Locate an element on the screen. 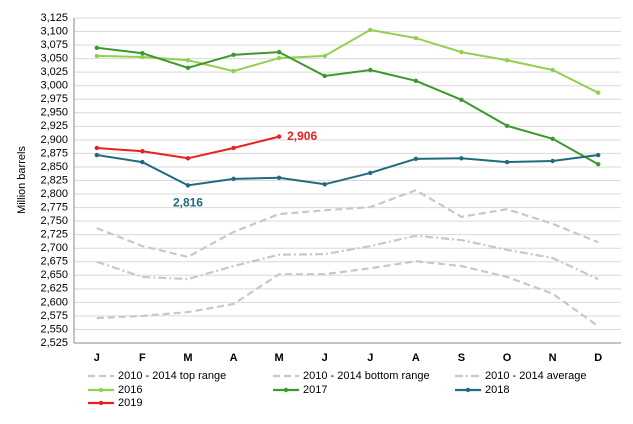 This screenshot has height=424, width=633. legend-label: 2010 - 2014 average is located at coordinates (536, 376).